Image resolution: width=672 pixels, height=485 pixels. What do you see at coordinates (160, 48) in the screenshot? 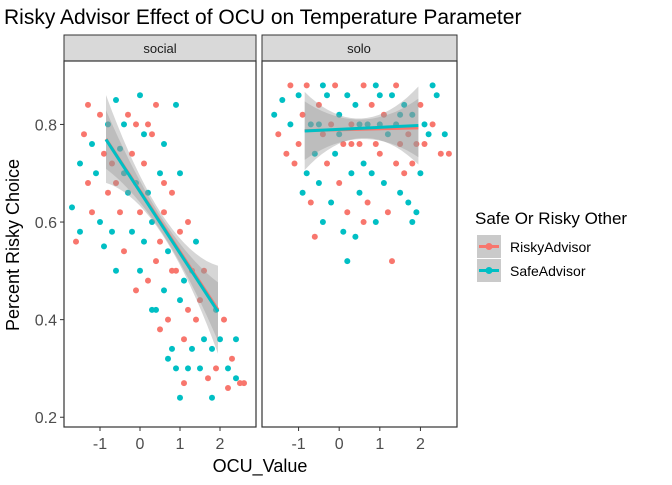
I see `facet-strip-social` at bounding box center [160, 48].